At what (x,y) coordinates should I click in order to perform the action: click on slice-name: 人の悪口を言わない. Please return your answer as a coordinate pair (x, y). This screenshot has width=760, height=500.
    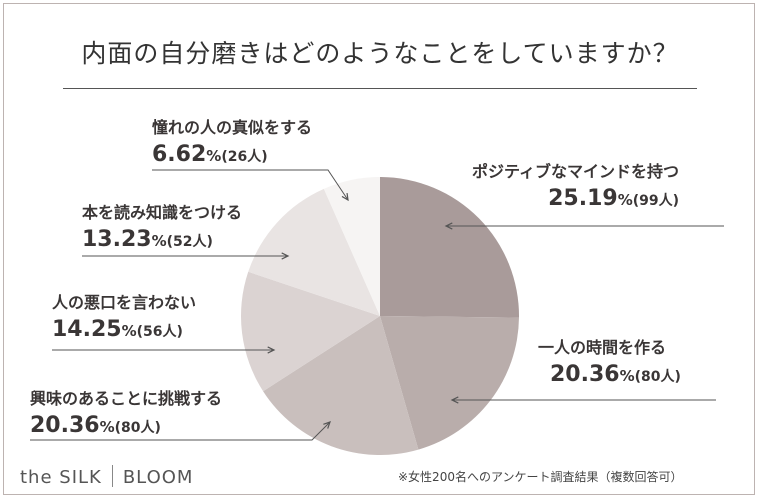
    Looking at the image, I should click on (124, 302).